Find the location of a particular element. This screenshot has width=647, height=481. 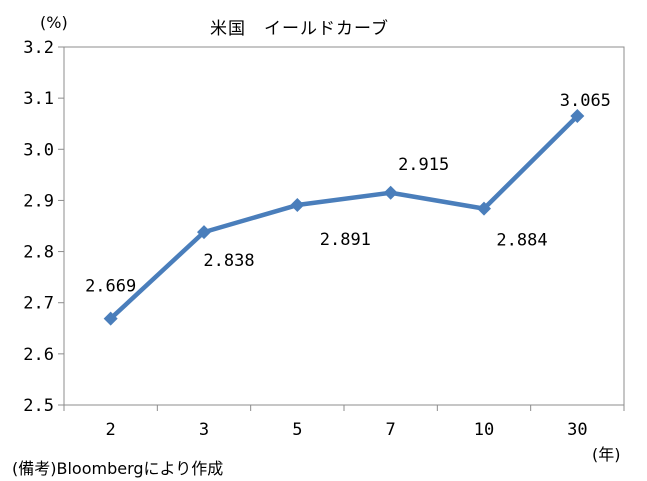

y-tick-label: 3.0 is located at coordinates (38, 150).